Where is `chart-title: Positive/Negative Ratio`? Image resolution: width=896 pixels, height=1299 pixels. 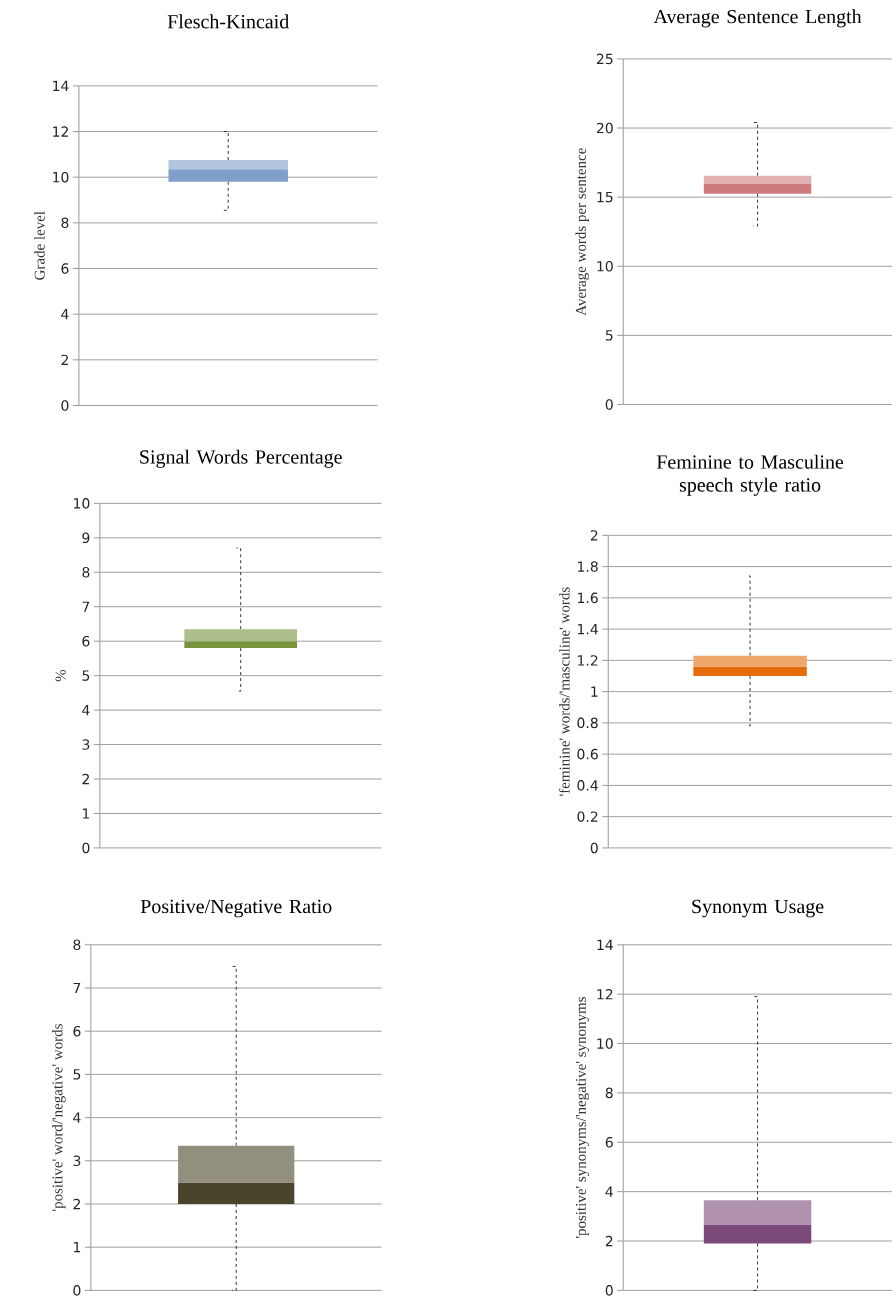 chart-title: Positive/Negative Ratio is located at coordinates (236, 908).